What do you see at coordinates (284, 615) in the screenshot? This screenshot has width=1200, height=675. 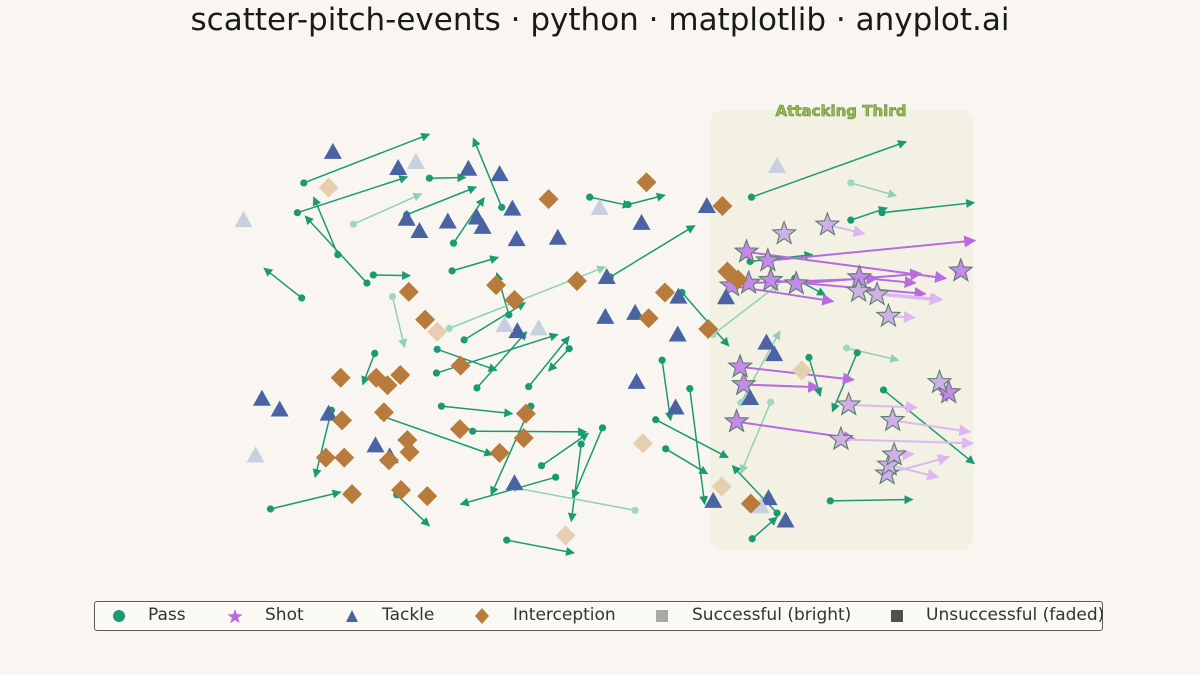 I see `legend-label-shot: Shot` at bounding box center [284, 615].